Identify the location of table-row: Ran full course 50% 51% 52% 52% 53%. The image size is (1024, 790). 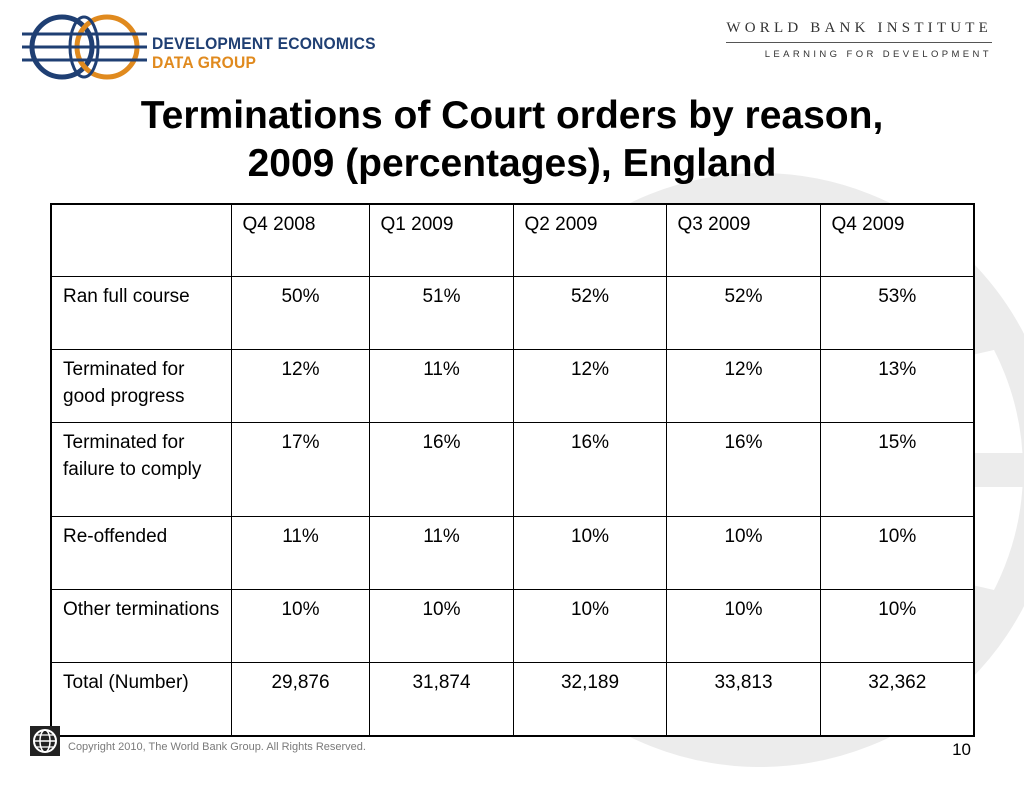
(512, 313).